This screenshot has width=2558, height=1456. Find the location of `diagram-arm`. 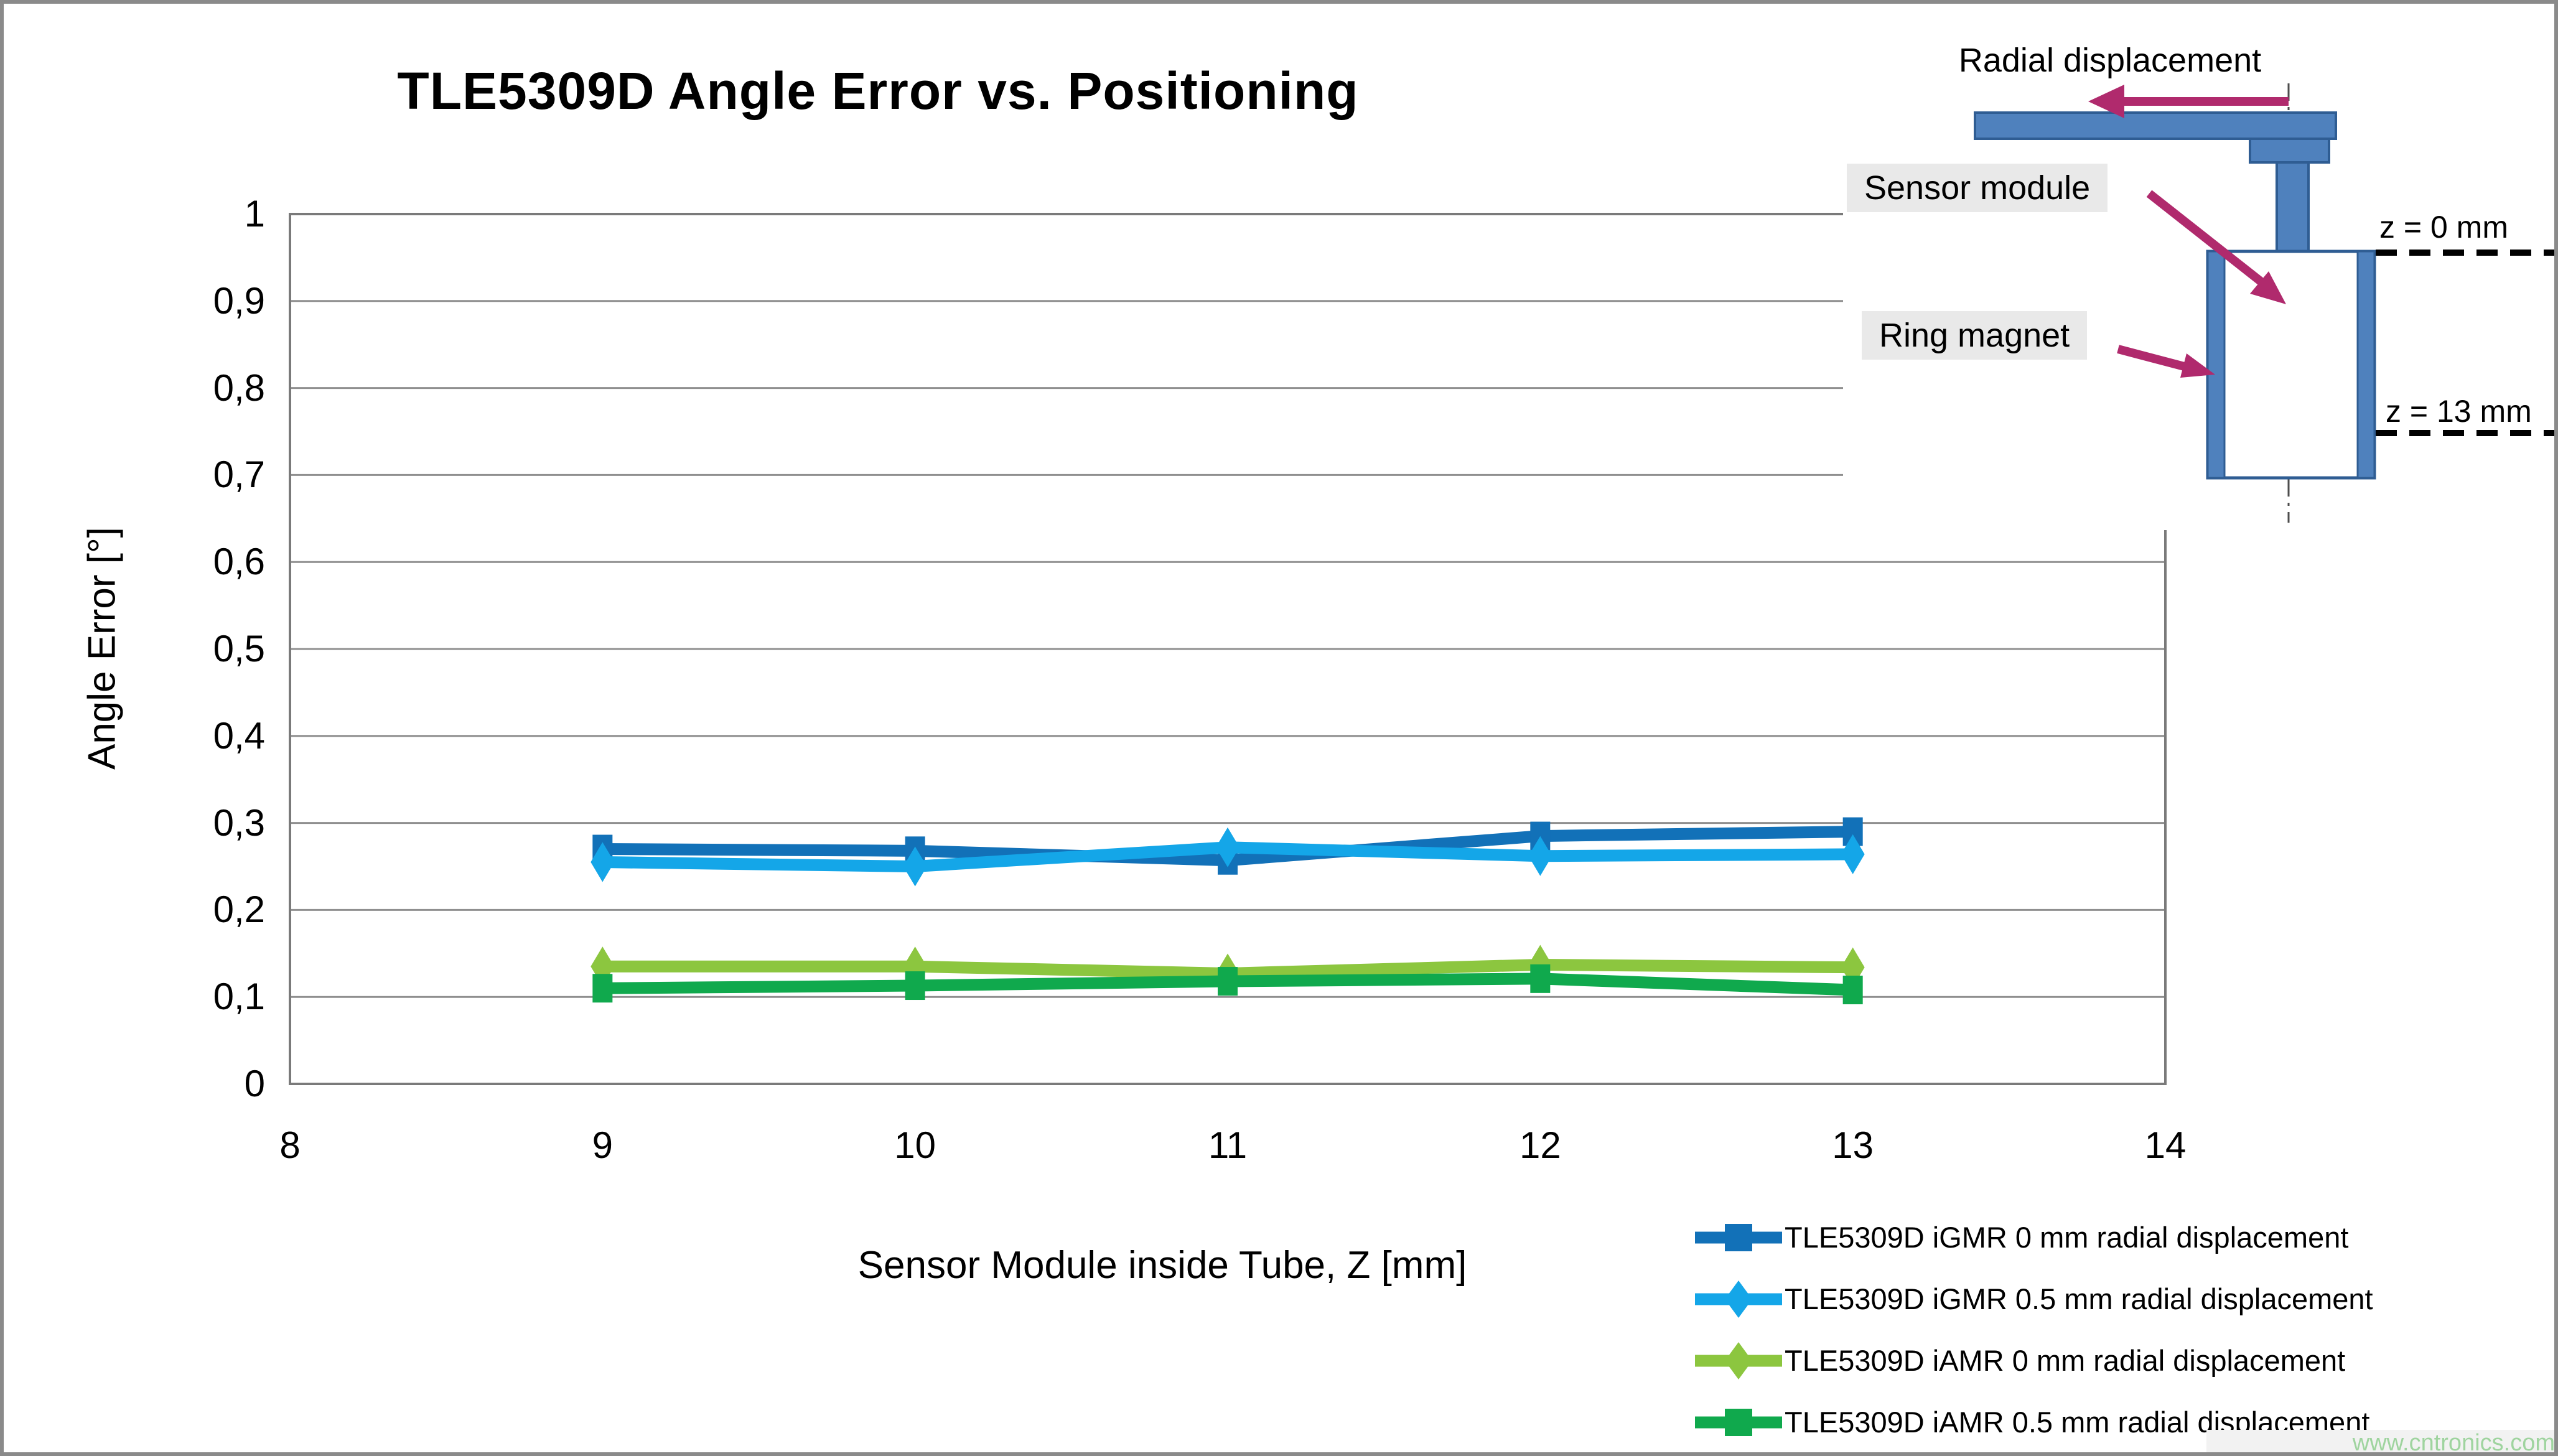

diagram-arm is located at coordinates (2155, 126).